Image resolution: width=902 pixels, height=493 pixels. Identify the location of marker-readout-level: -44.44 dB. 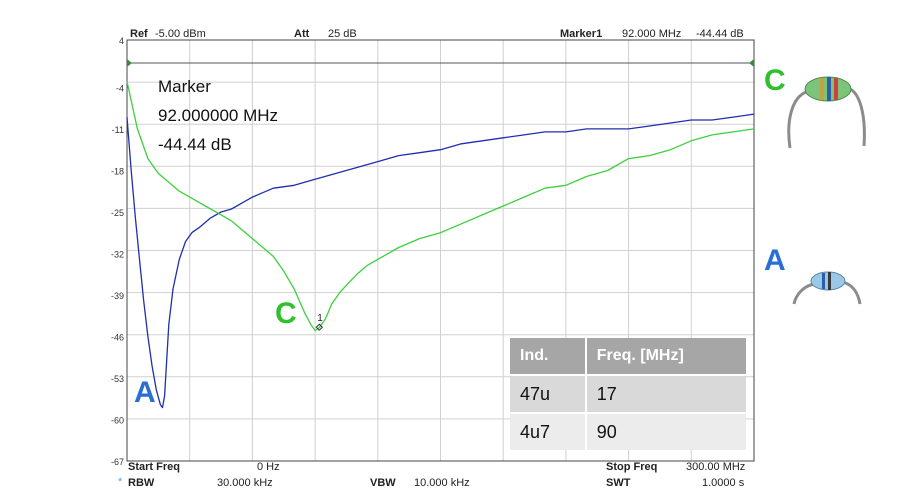
(195, 144).